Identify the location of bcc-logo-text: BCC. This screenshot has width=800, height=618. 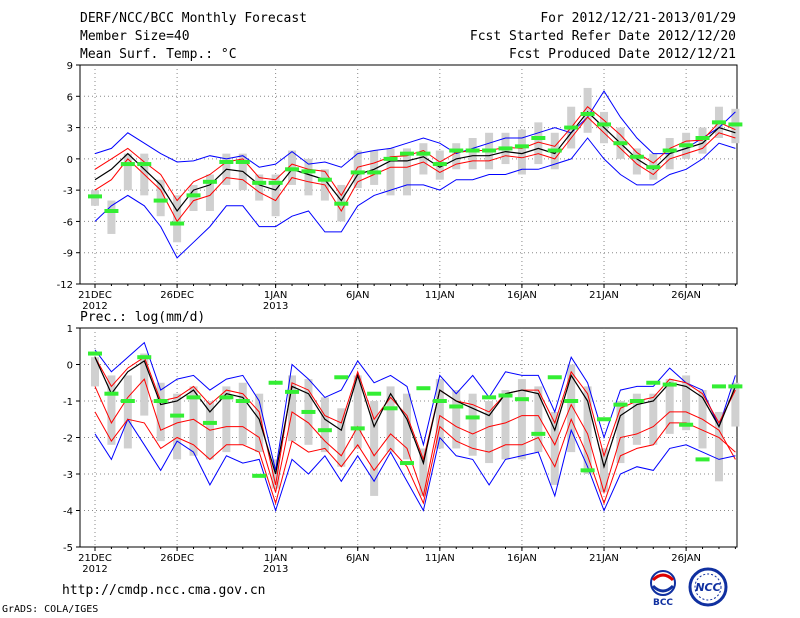
(663, 602).